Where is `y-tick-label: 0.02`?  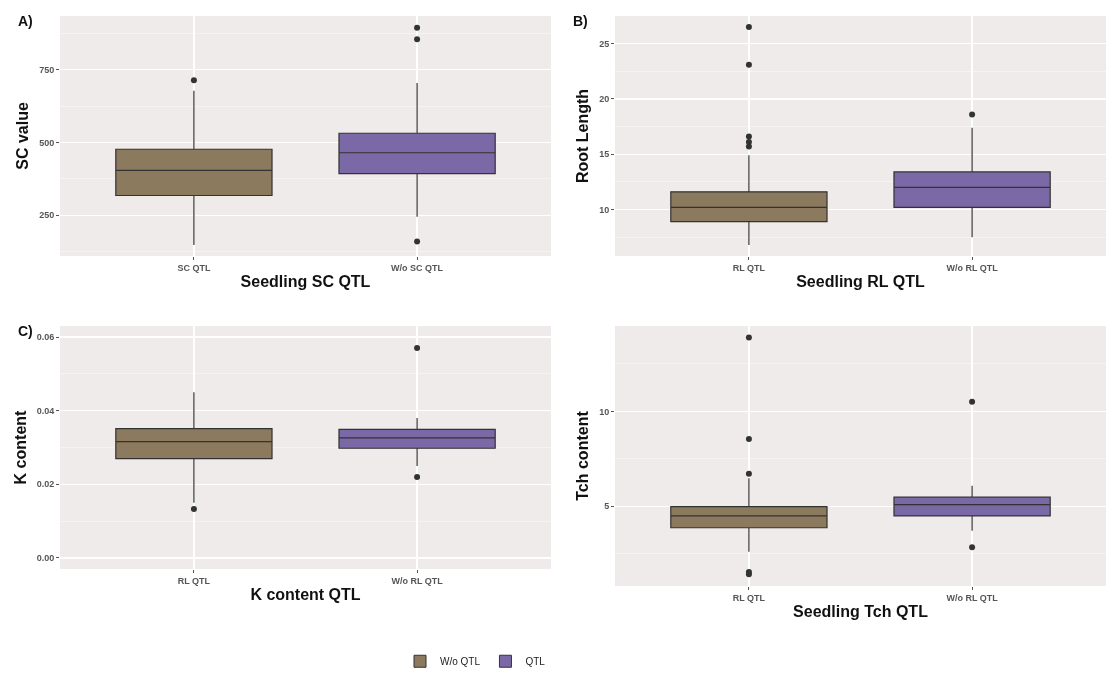
y-tick-label: 0.02 is located at coordinates (45, 484).